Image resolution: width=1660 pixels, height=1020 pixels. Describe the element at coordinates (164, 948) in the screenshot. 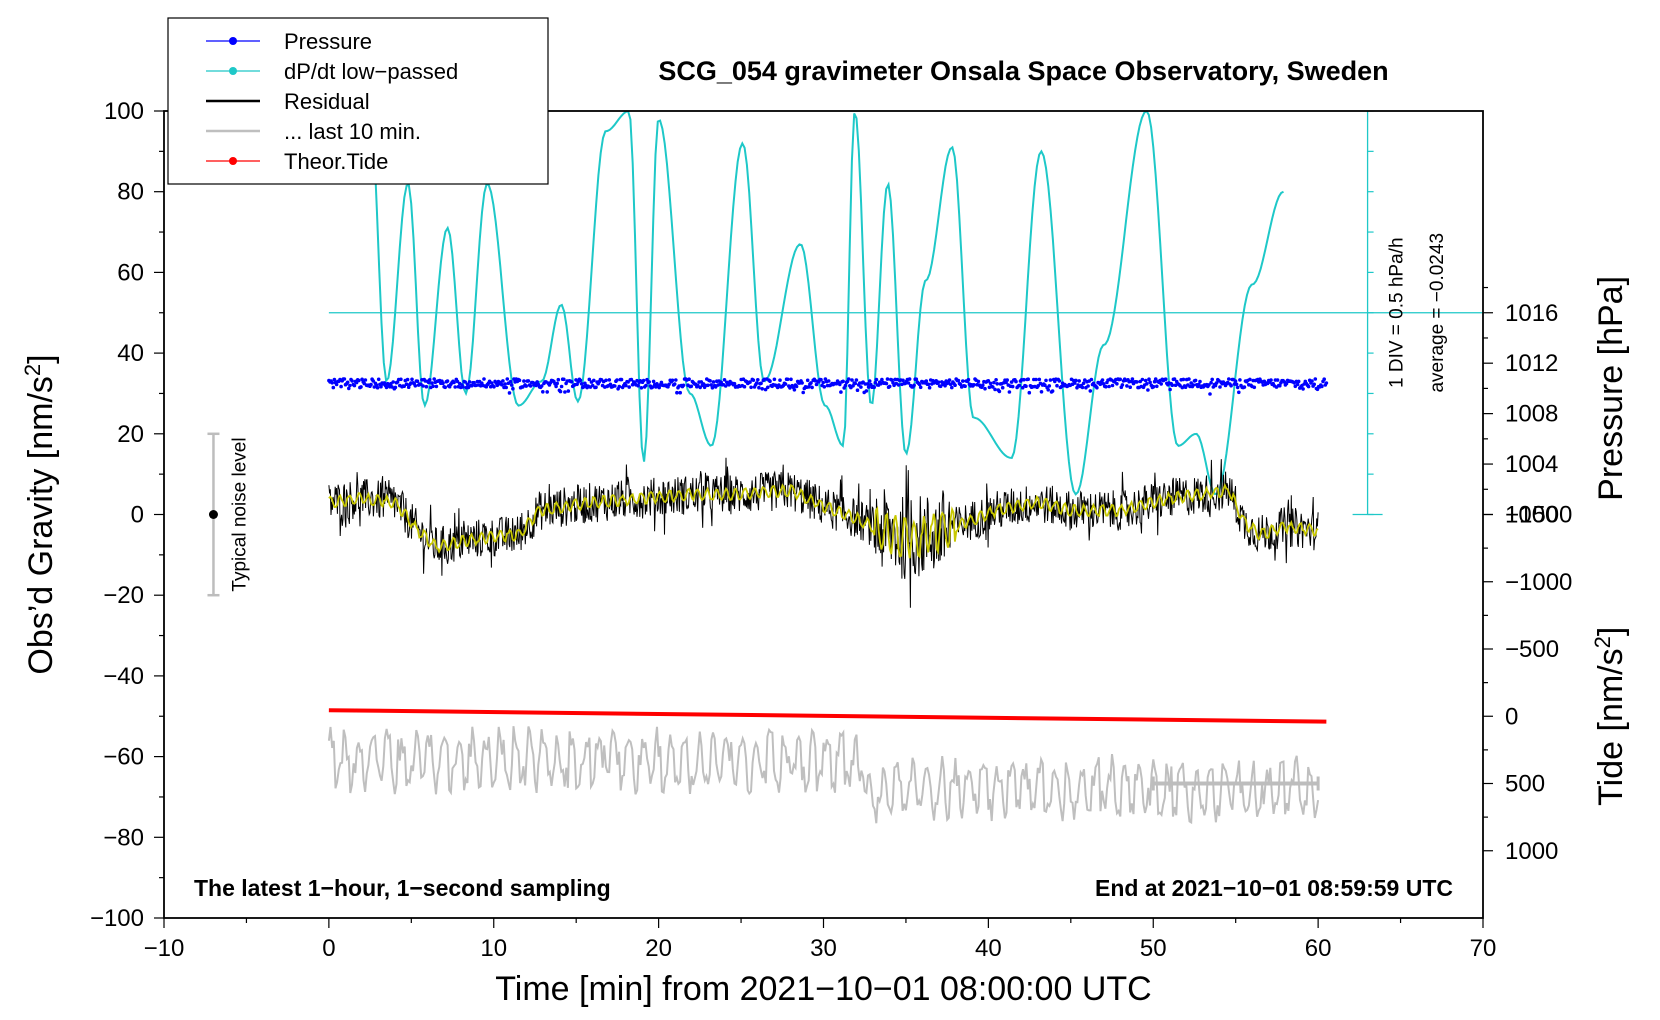

I see `x-tick-label: −10` at that location.